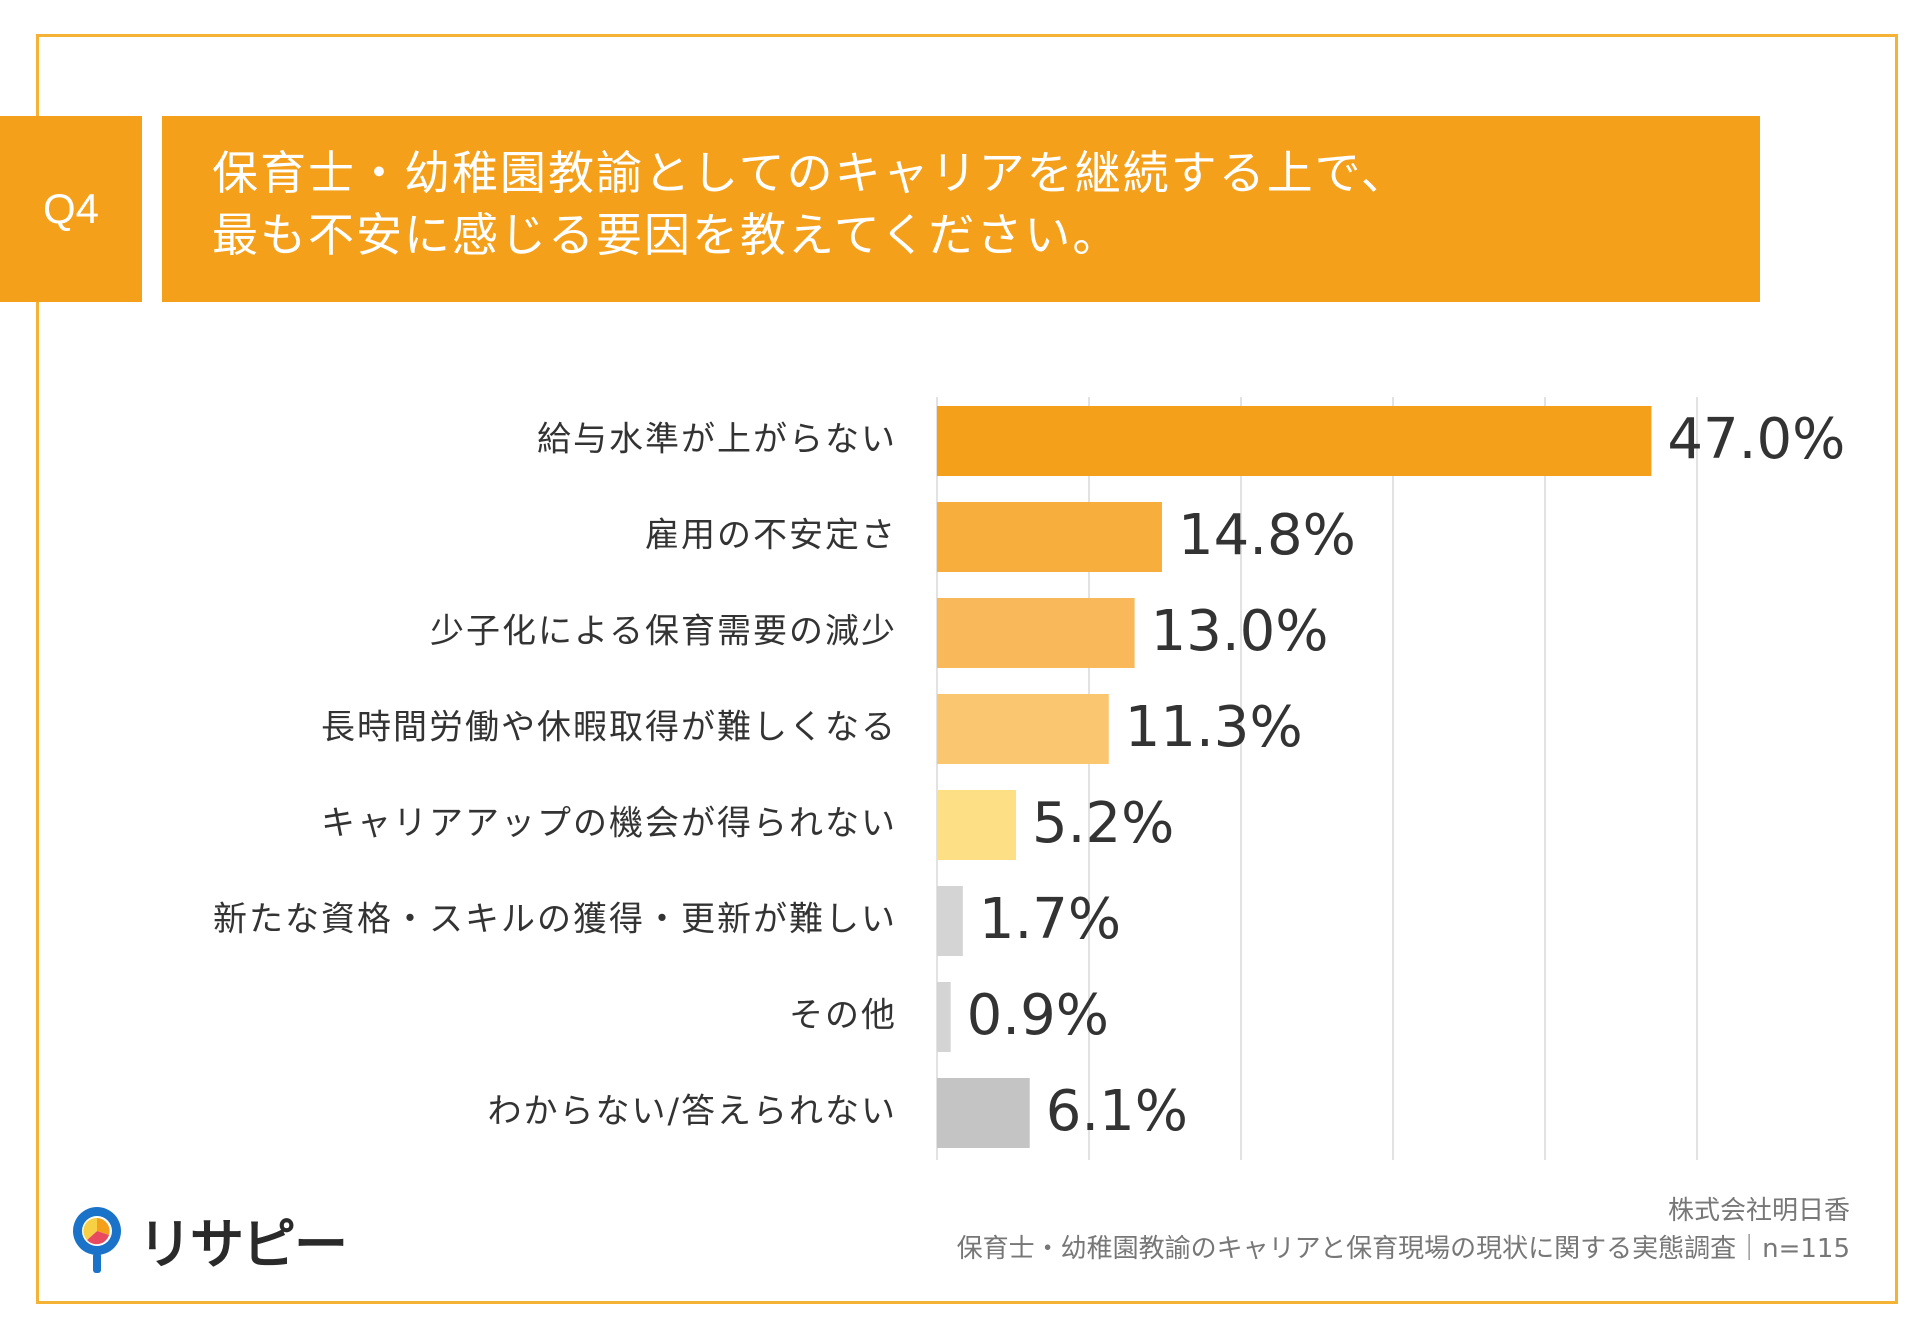 Image resolution: width=1920 pixels, height=1329 pixels. Describe the element at coordinates (1050, 919) in the screenshot. I see `value-label: 1.7%` at that location.